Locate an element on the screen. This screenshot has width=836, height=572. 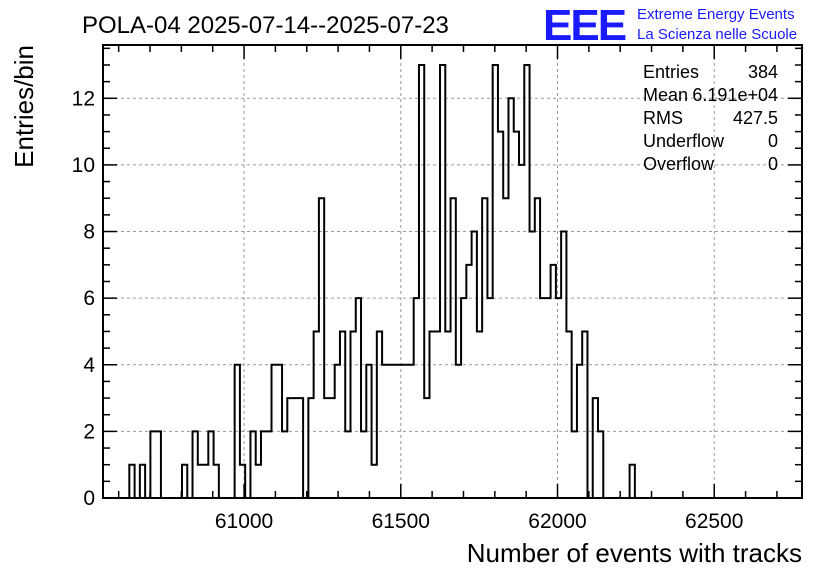
stats-mean-label: Mean is located at coordinates (665, 95).